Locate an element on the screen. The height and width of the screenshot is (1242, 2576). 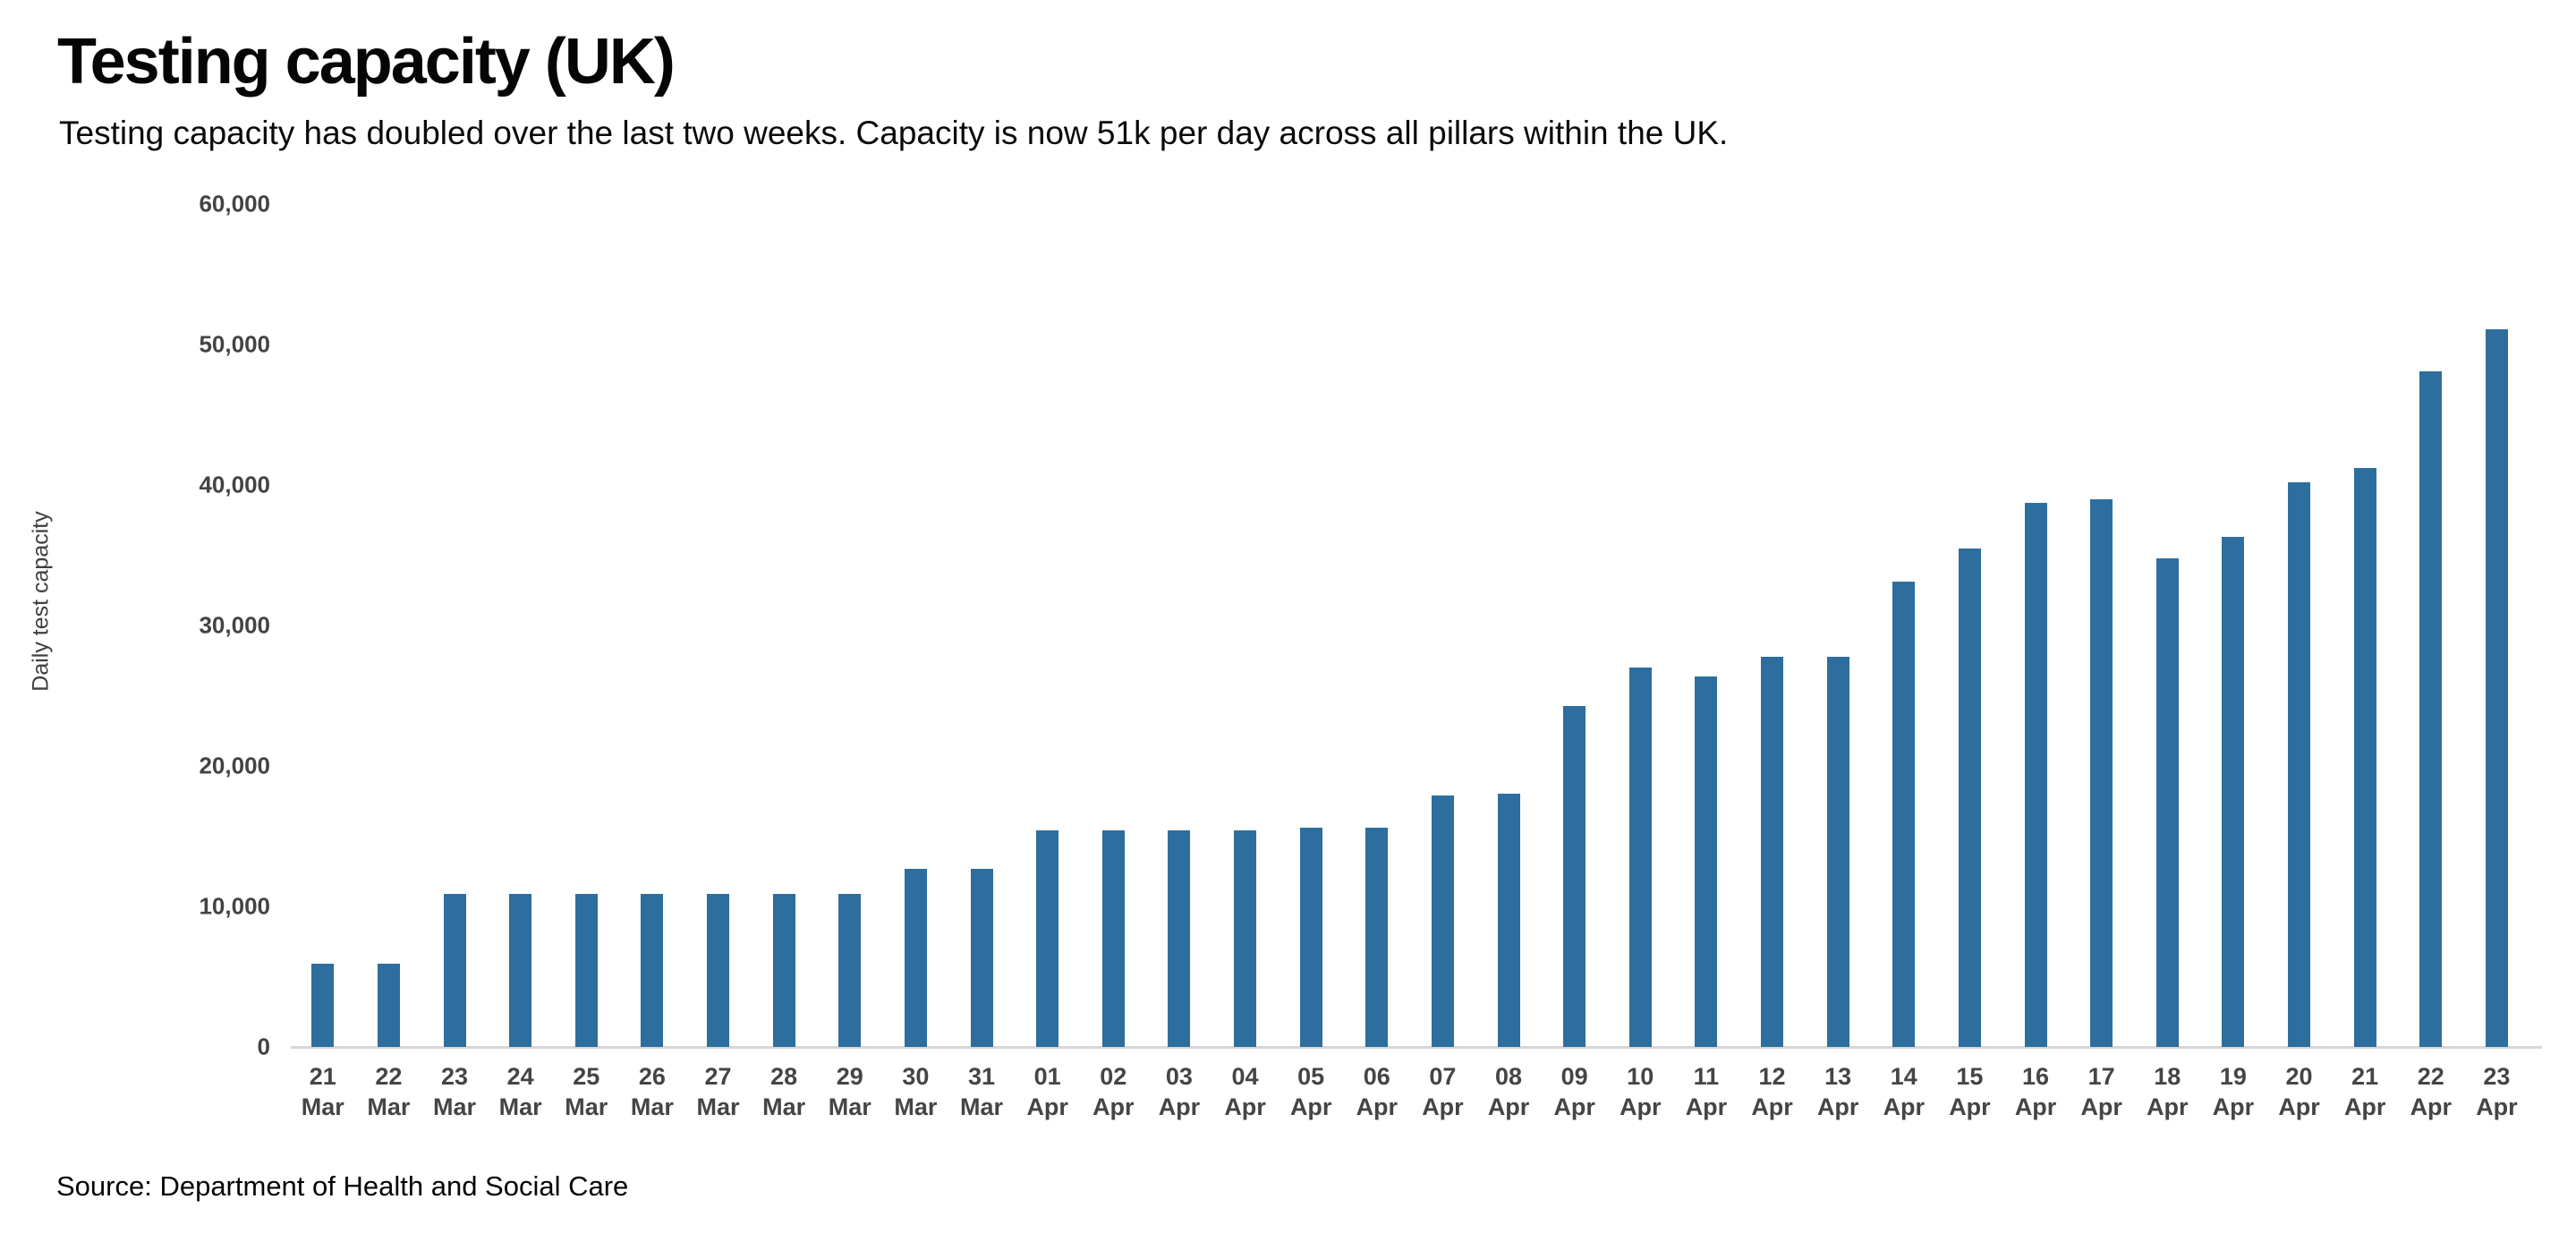
x-tick-day: 21 is located at coordinates (322, 1077).